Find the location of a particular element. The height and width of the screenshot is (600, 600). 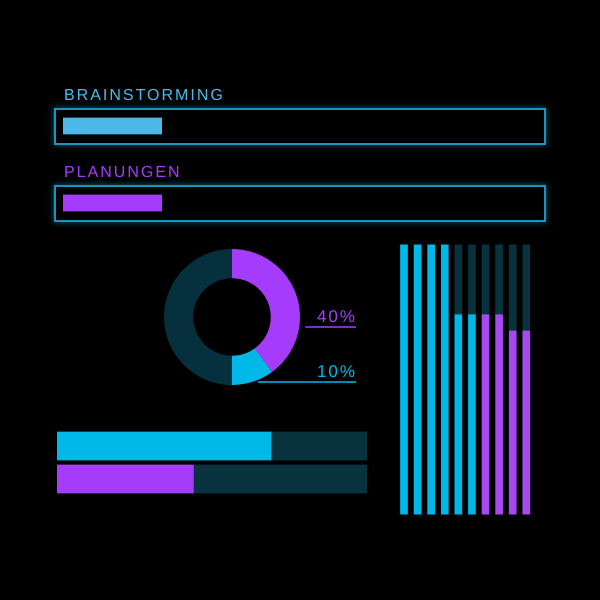

data-label: 40% is located at coordinates (336, 316).